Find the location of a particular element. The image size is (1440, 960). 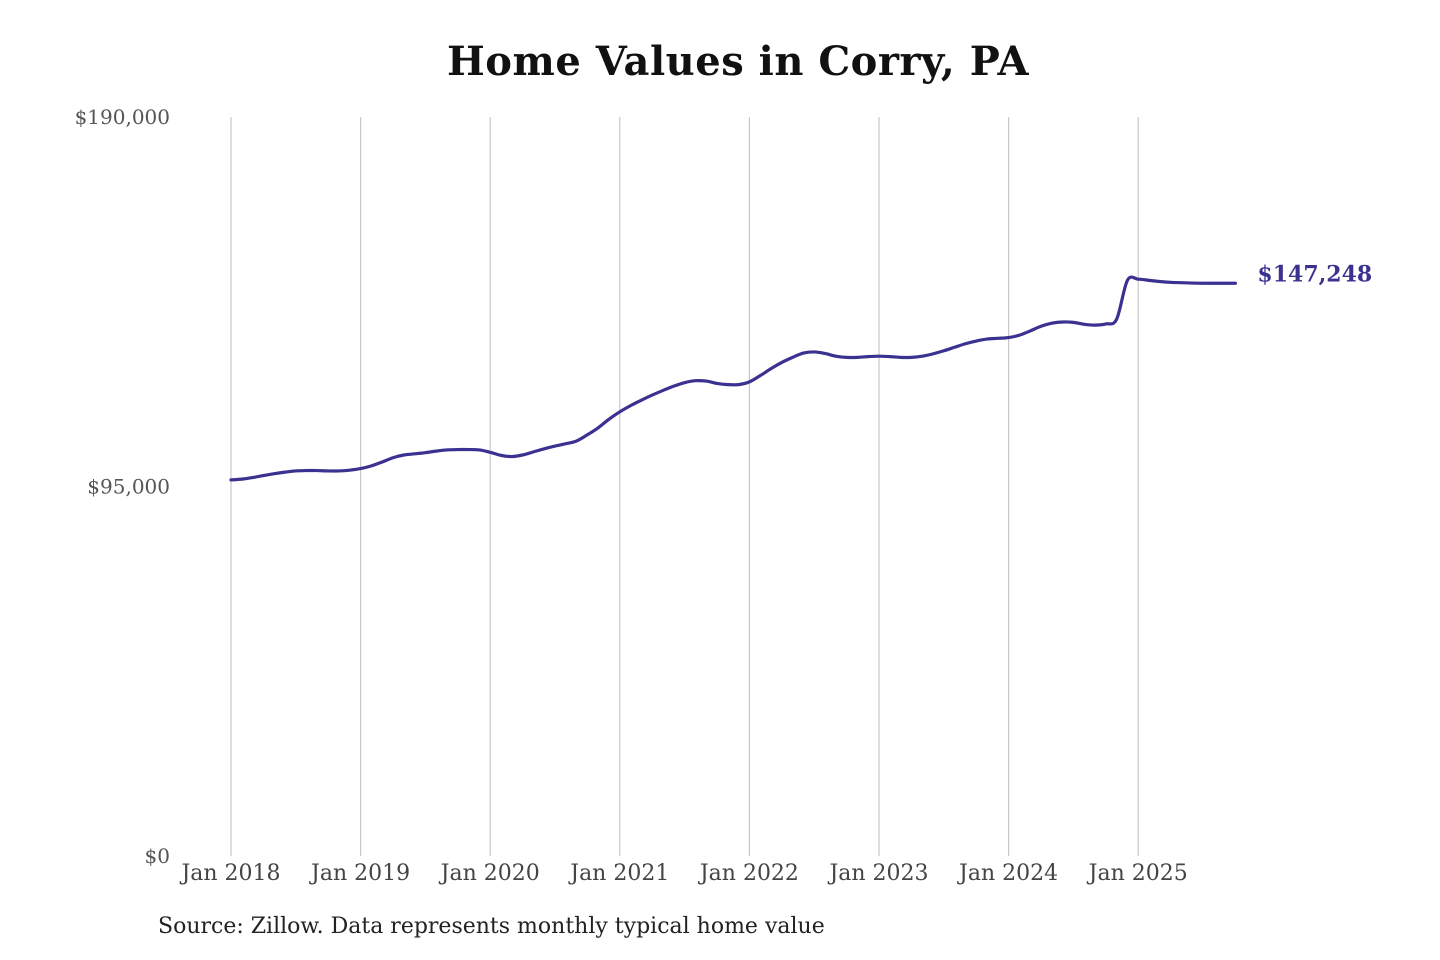

x-tick-label: Jan 2023 is located at coordinates (877, 873).